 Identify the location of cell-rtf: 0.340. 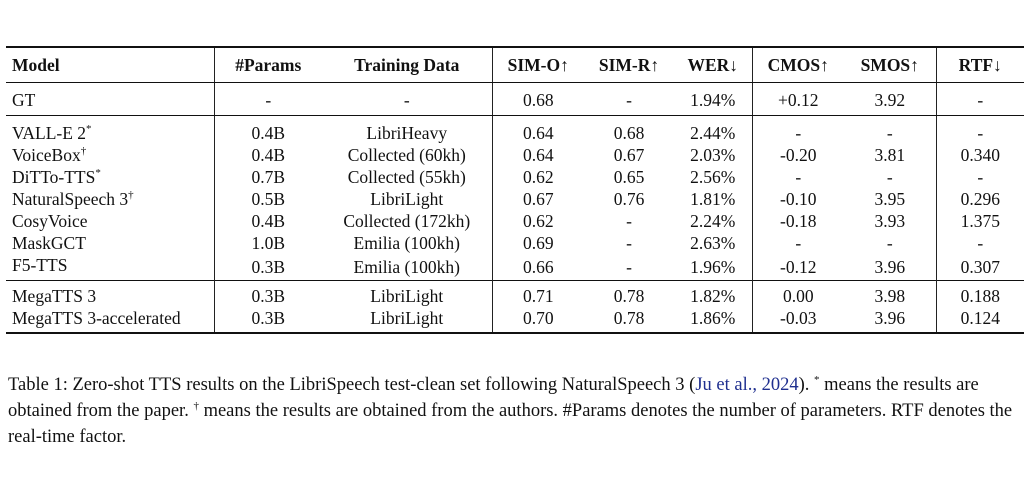
(979, 155).